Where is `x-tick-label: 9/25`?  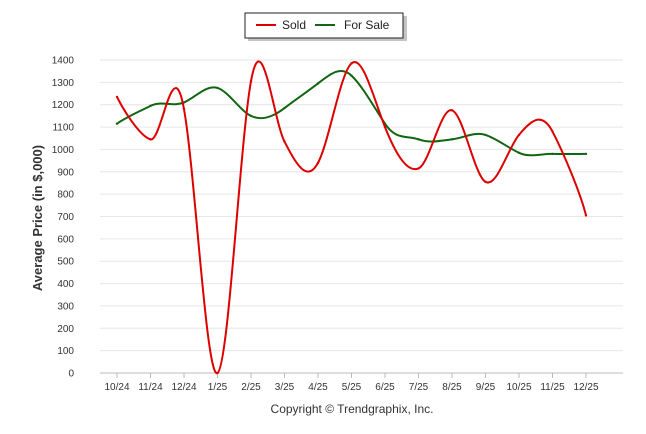
x-tick-label: 9/25 is located at coordinates (486, 387).